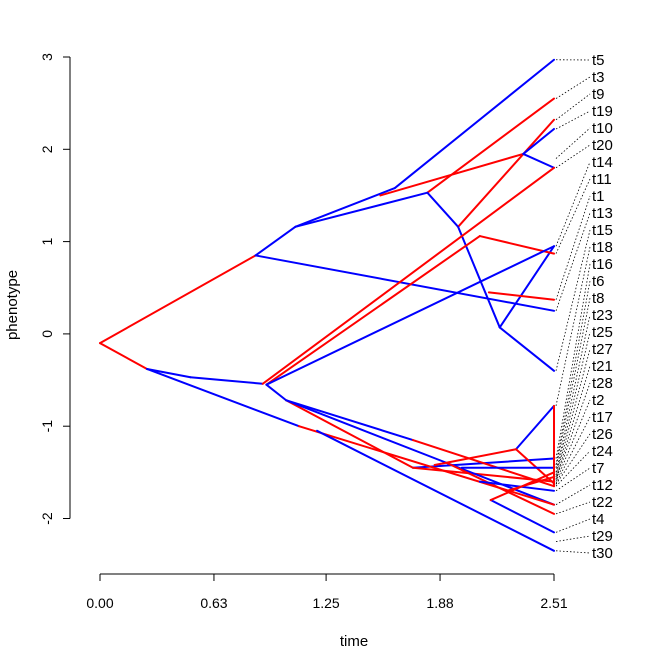  I want to click on tip-label: t1, so click(598, 196).